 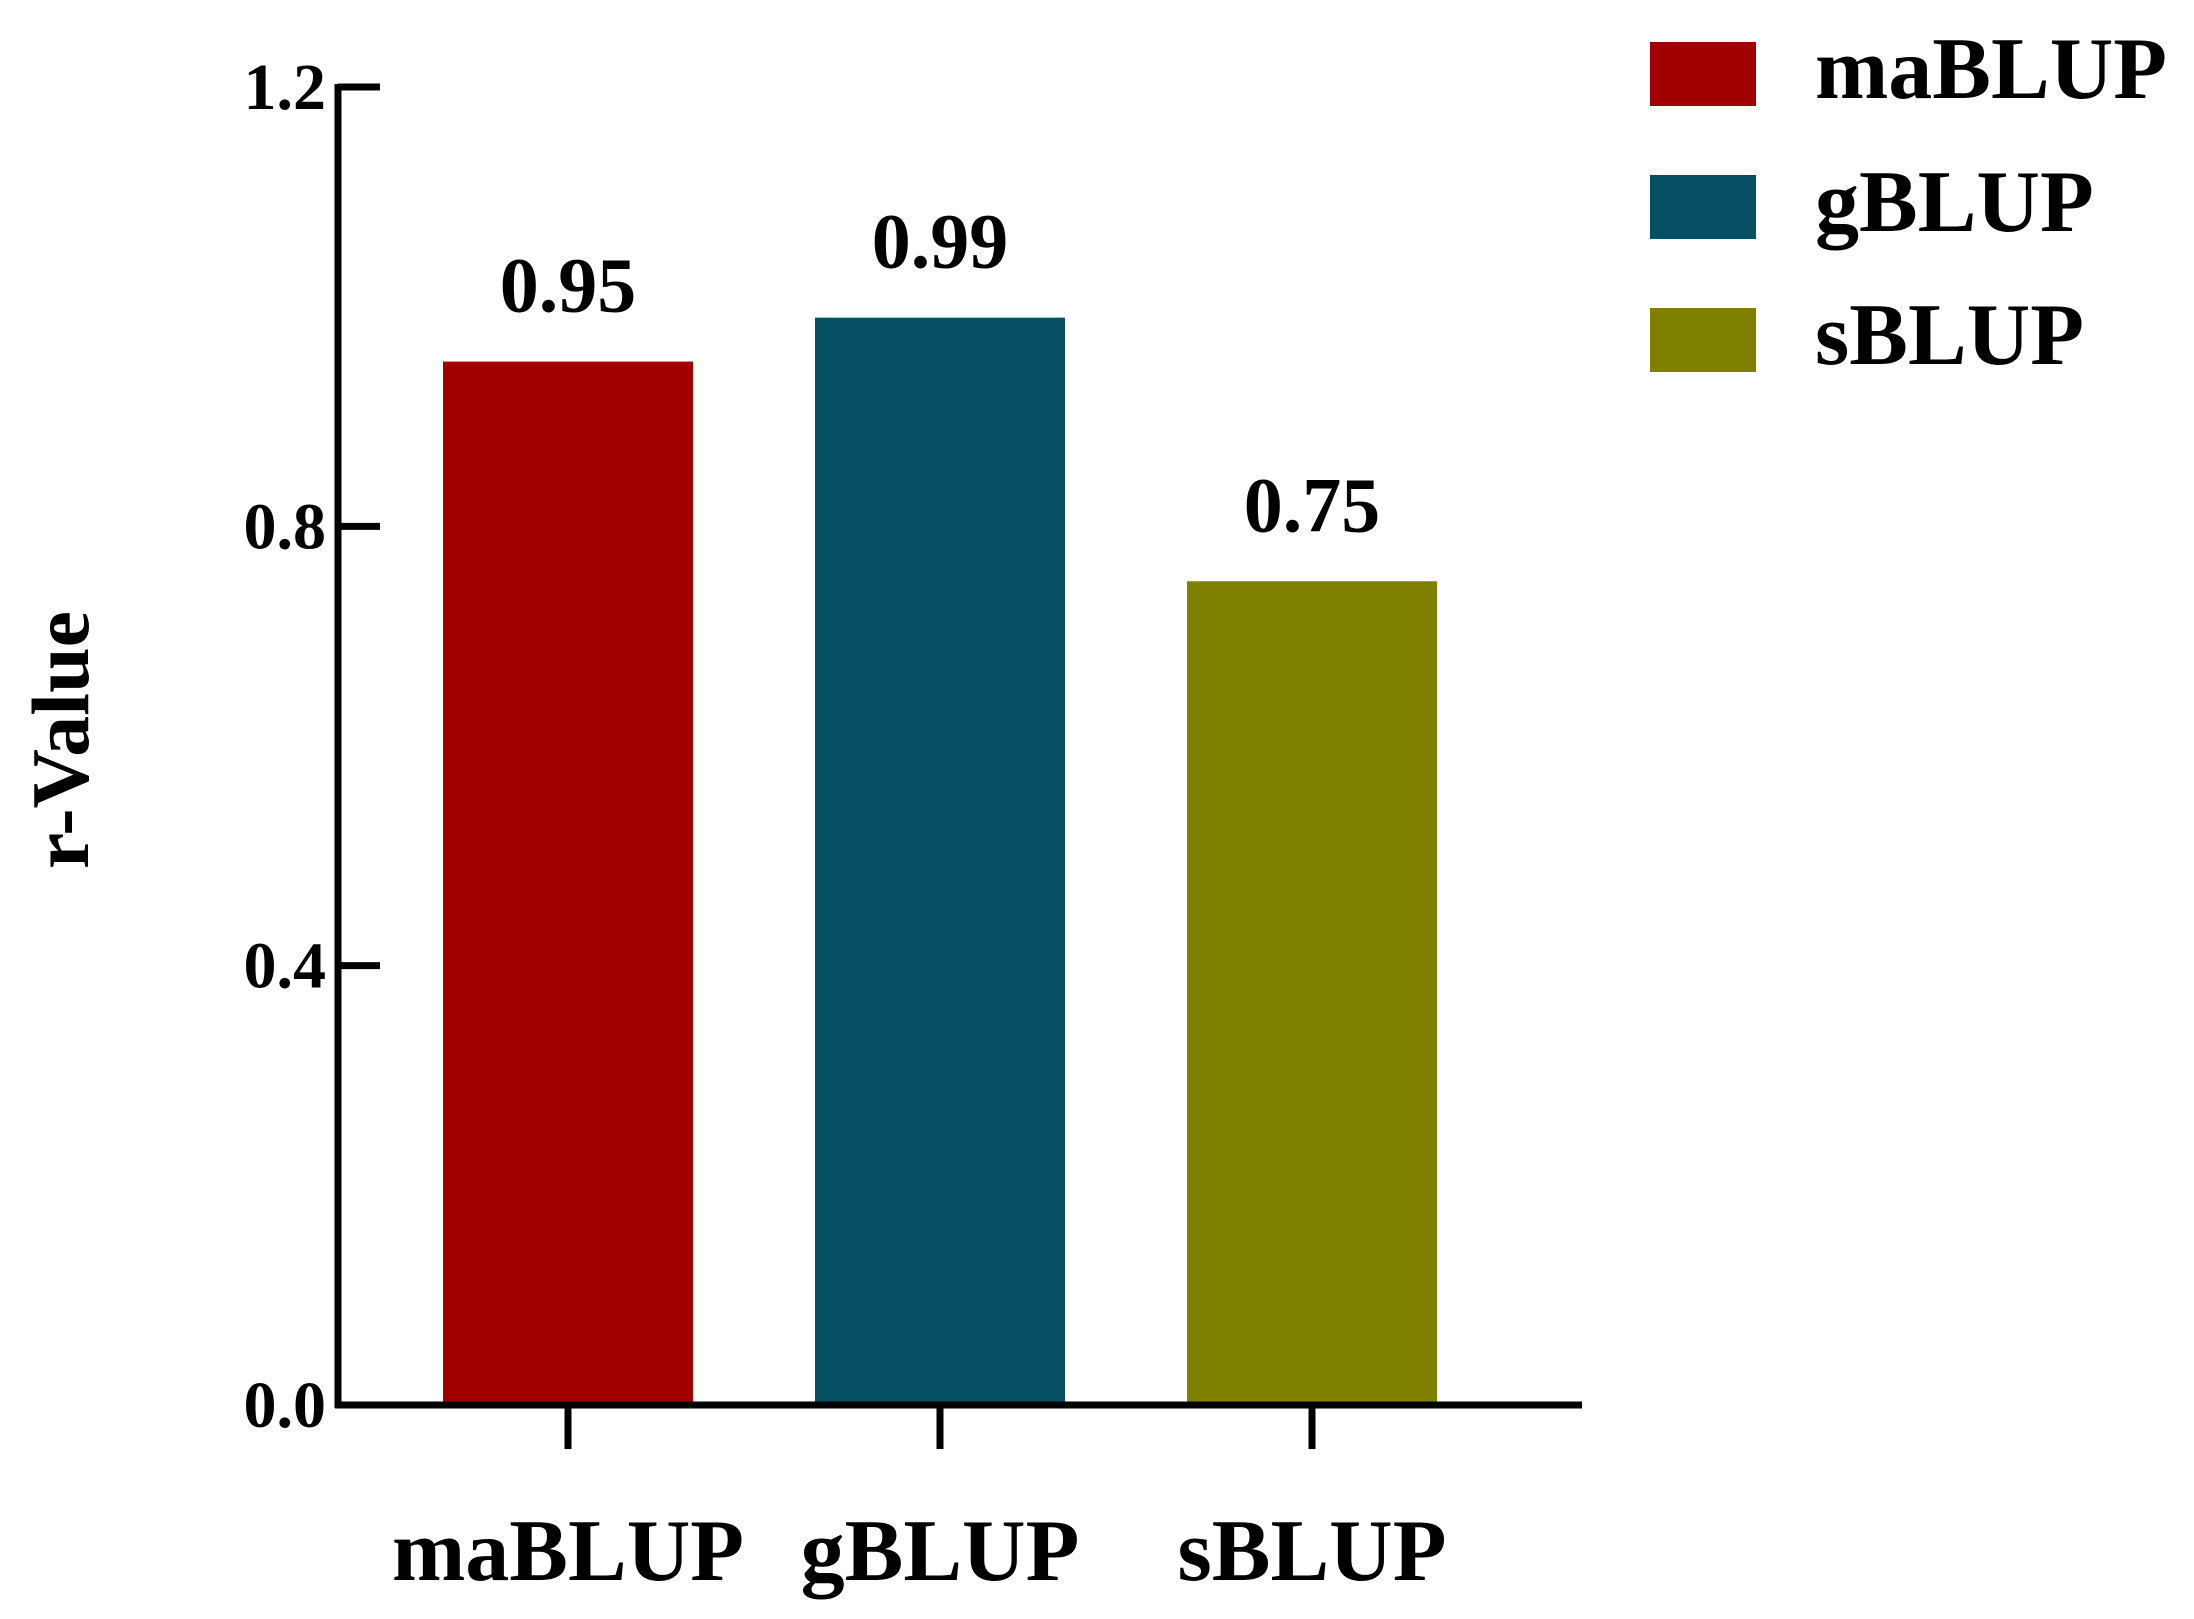 I want to click on data-label-sBLUP: 0.75, so click(x=1312, y=504).